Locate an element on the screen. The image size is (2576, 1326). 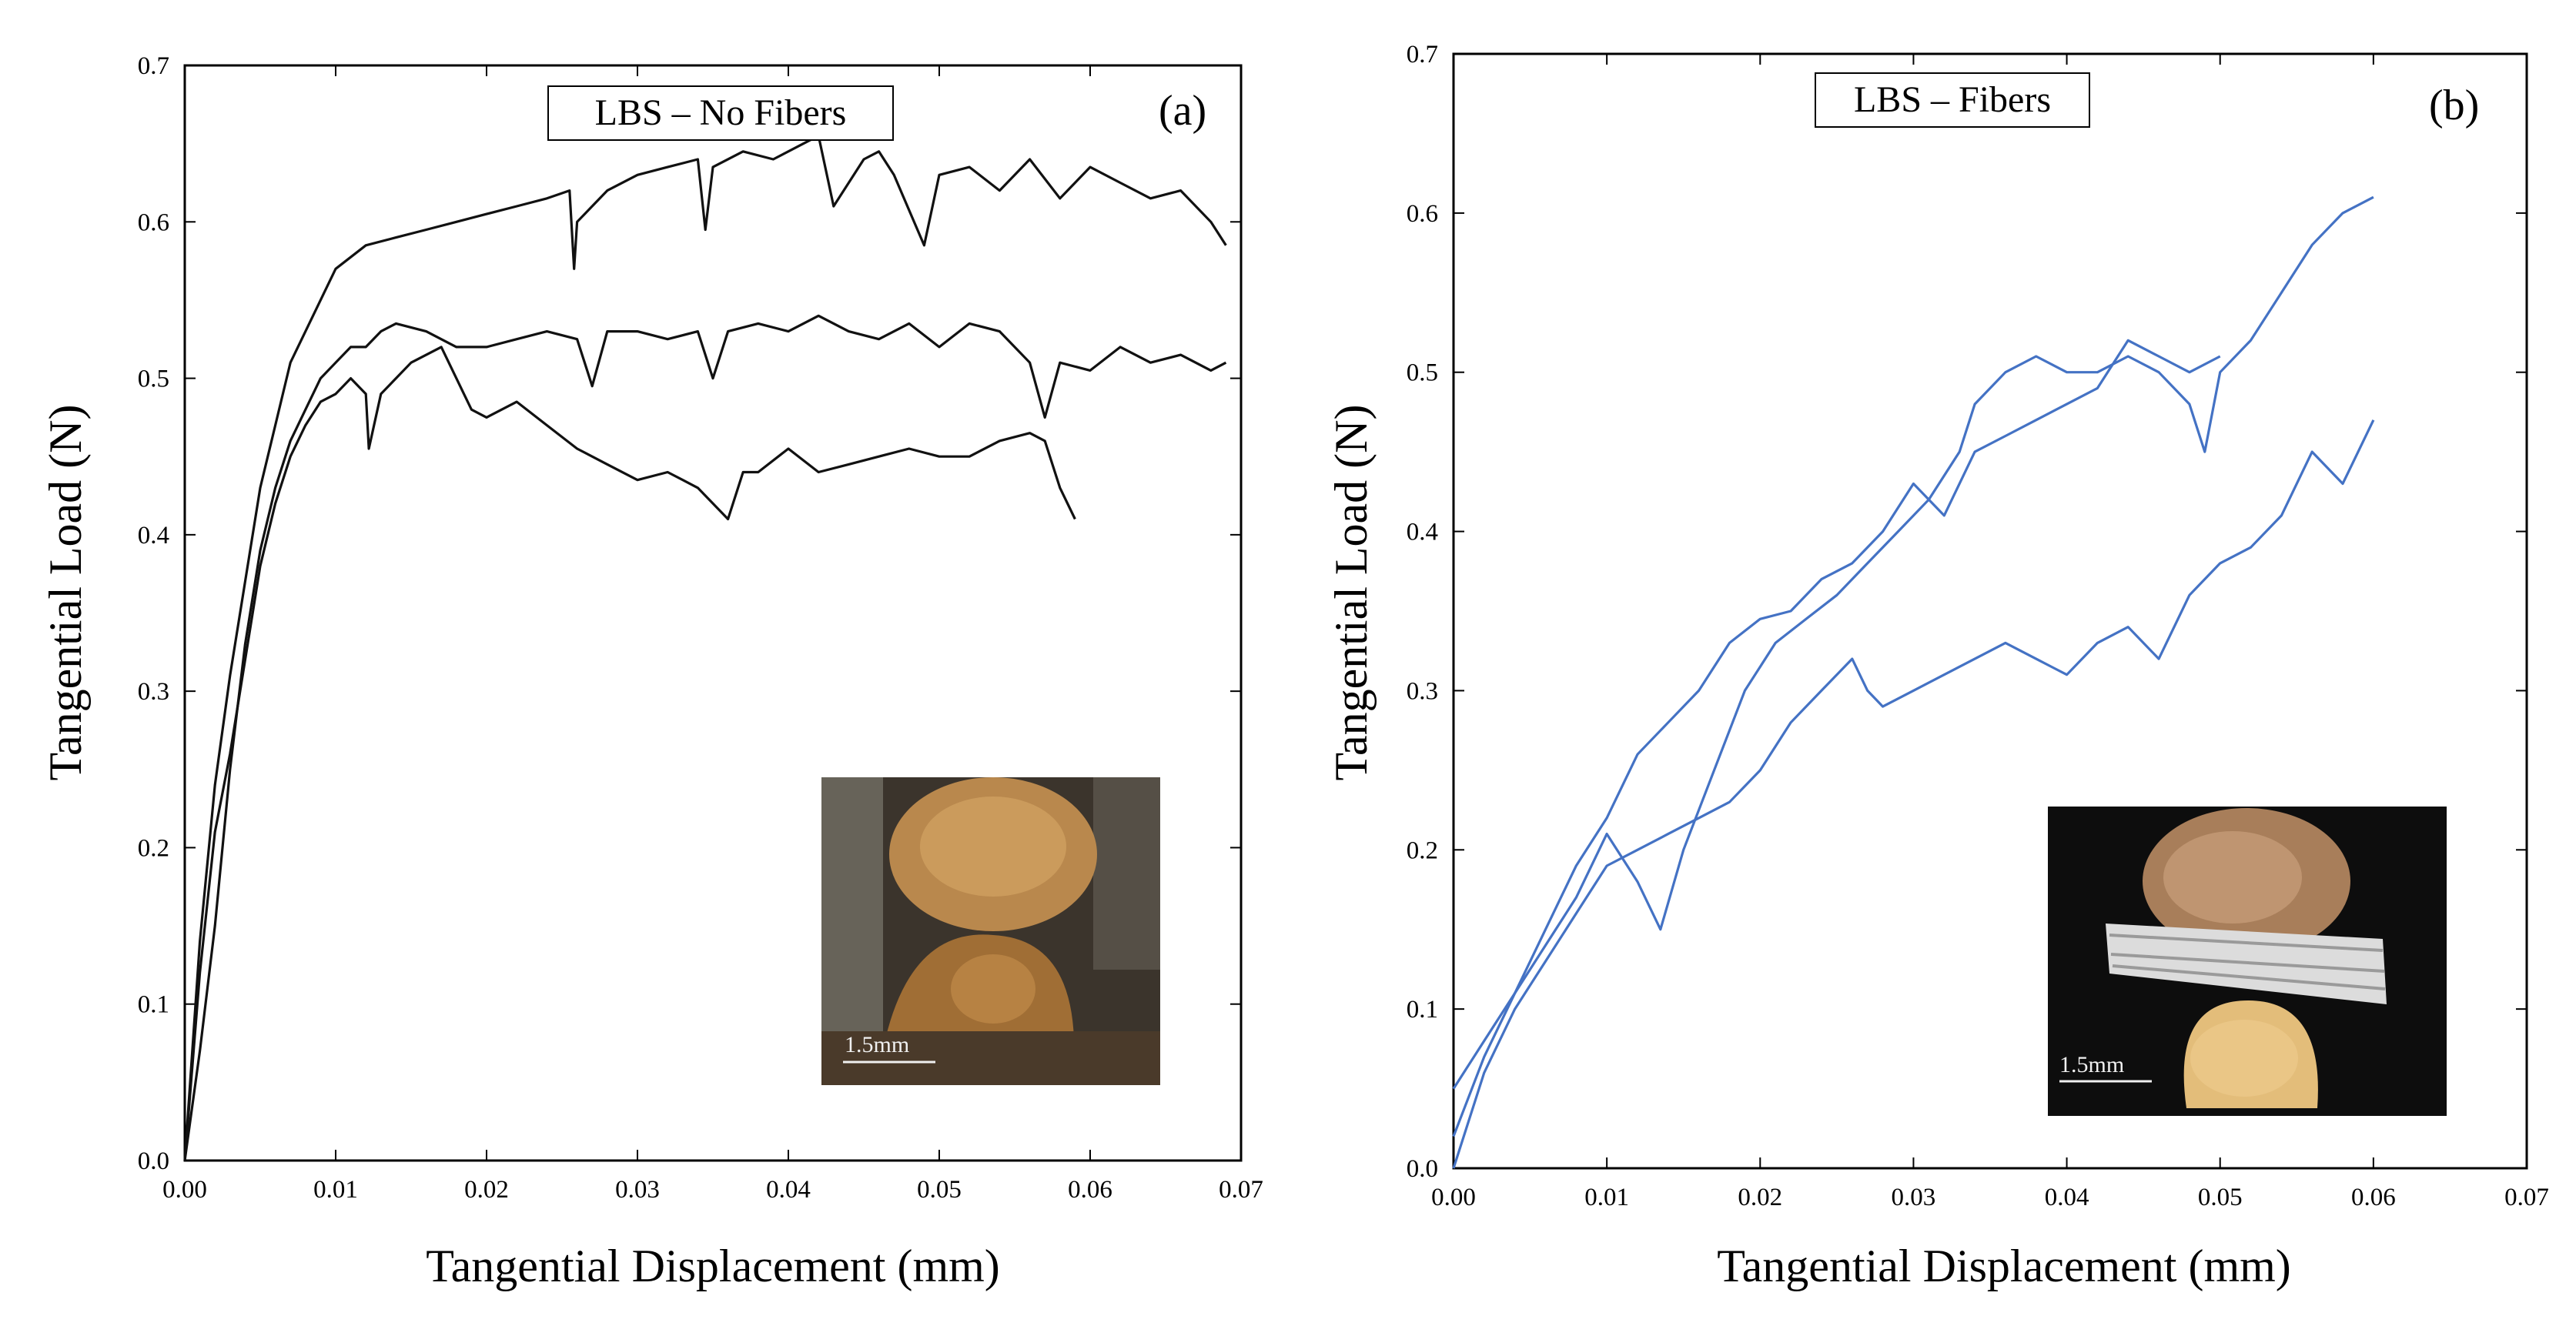
chart-title-b: LBS – Fibers is located at coordinates (1953, 99).